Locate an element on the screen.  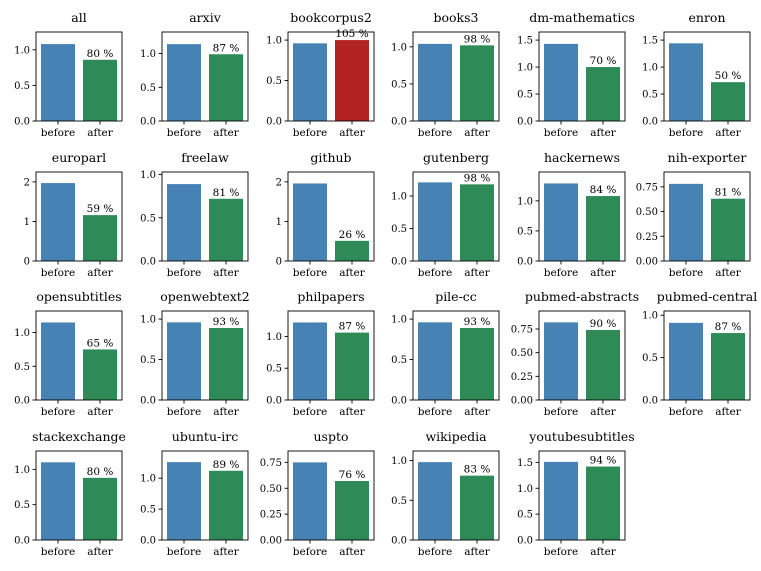
subplot-title: gutenberg is located at coordinates (456, 157).